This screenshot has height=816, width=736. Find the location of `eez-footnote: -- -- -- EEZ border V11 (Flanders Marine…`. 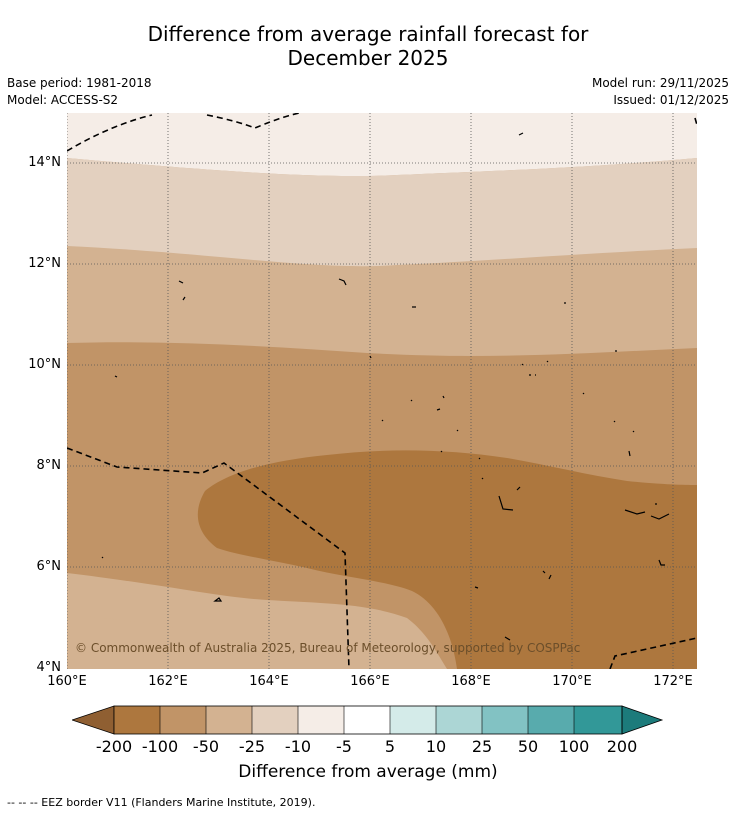

eez-footnote: -- -- -- EEZ border V11 (Flanders Marine… is located at coordinates (161, 802).